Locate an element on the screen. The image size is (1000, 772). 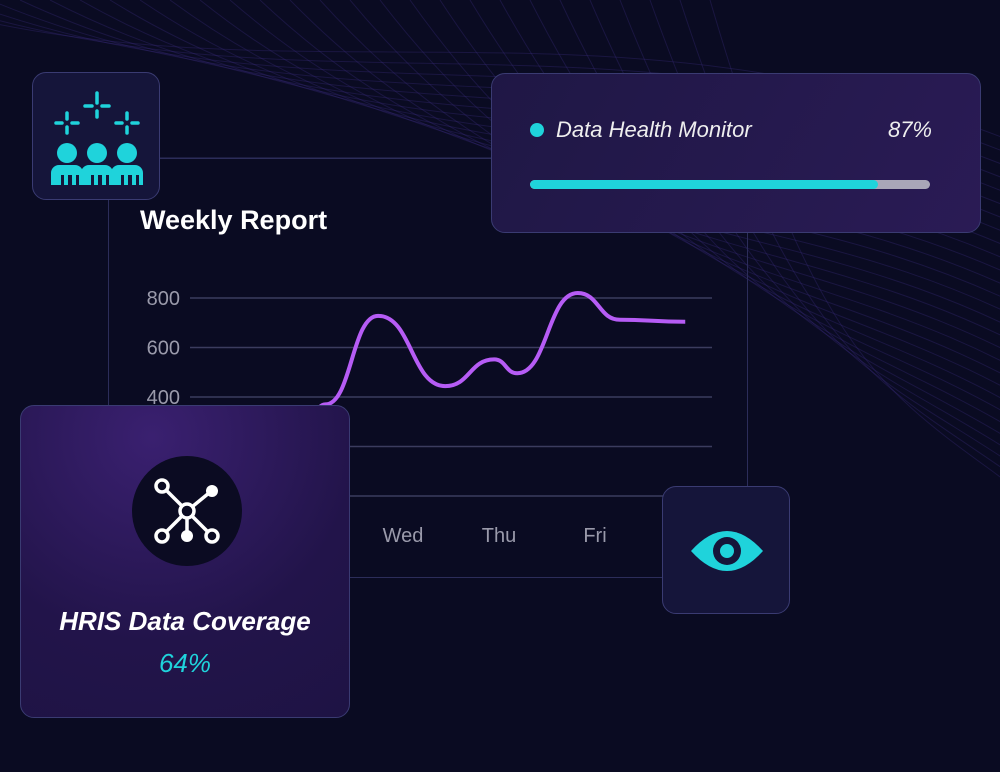
hris-value: 64% is located at coordinates (185, 663).